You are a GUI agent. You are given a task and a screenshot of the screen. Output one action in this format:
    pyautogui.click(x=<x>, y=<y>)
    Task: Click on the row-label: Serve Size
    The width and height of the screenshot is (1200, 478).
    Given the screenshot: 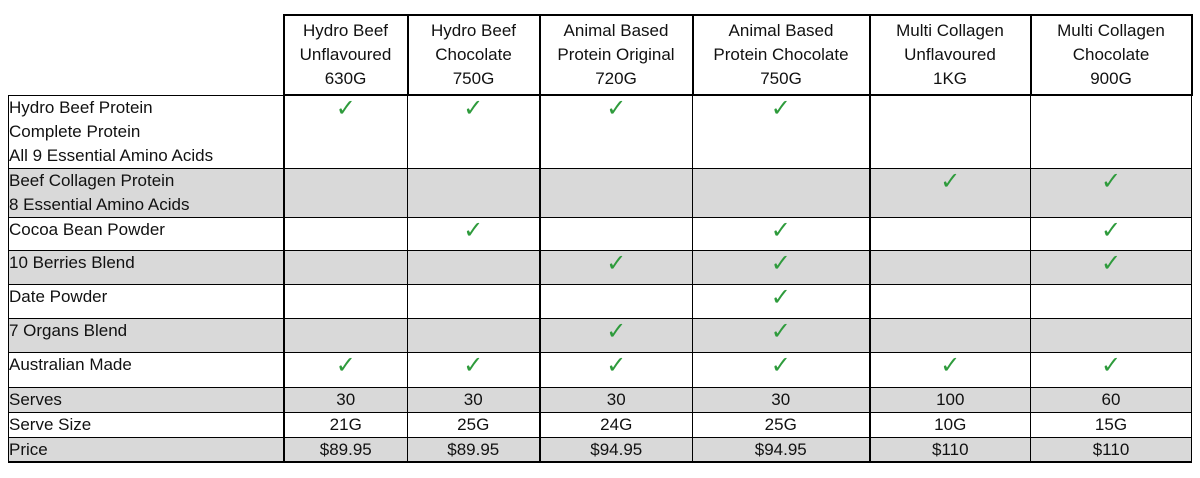 What is the action you would take?
    pyautogui.click(x=146, y=424)
    